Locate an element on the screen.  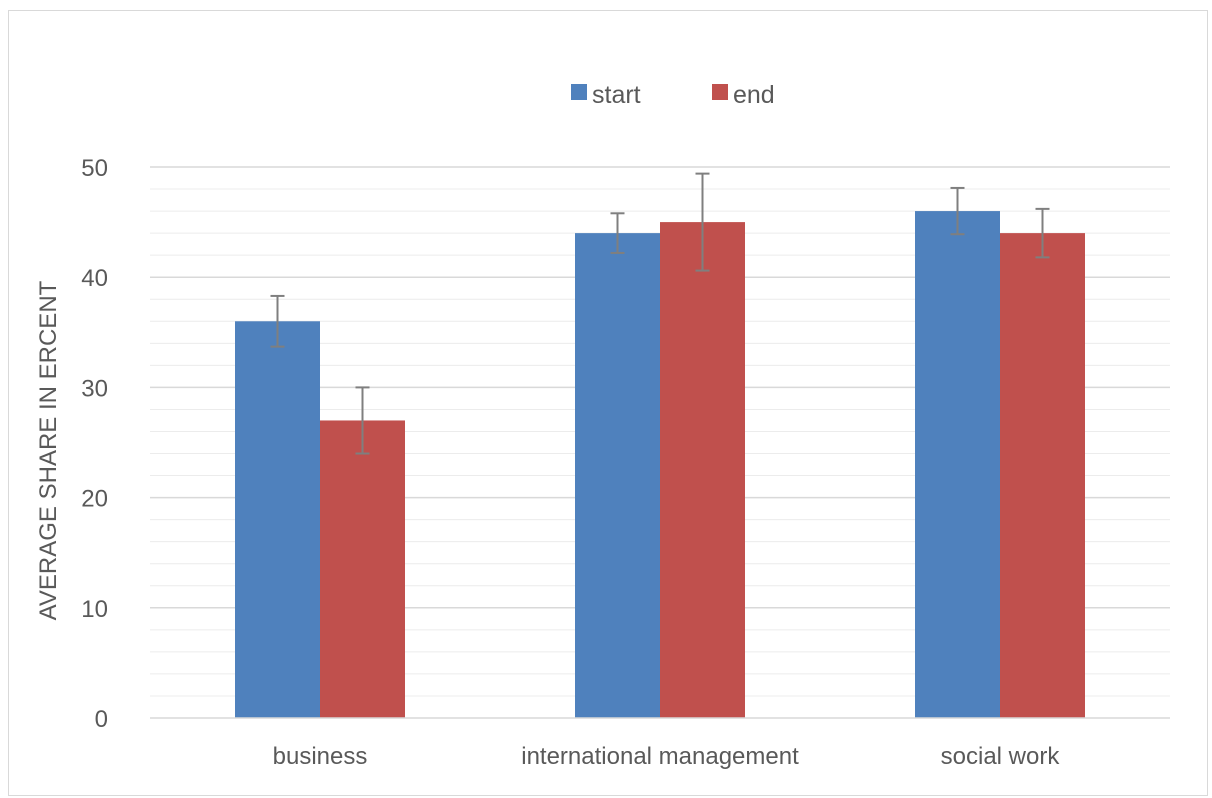
y-tick-label: 30 is located at coordinates (94, 388).